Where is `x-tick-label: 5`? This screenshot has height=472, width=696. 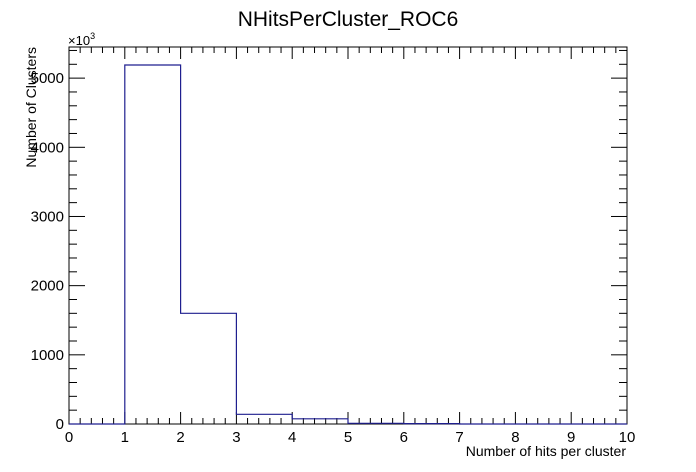 x-tick-label: 5 is located at coordinates (348, 437).